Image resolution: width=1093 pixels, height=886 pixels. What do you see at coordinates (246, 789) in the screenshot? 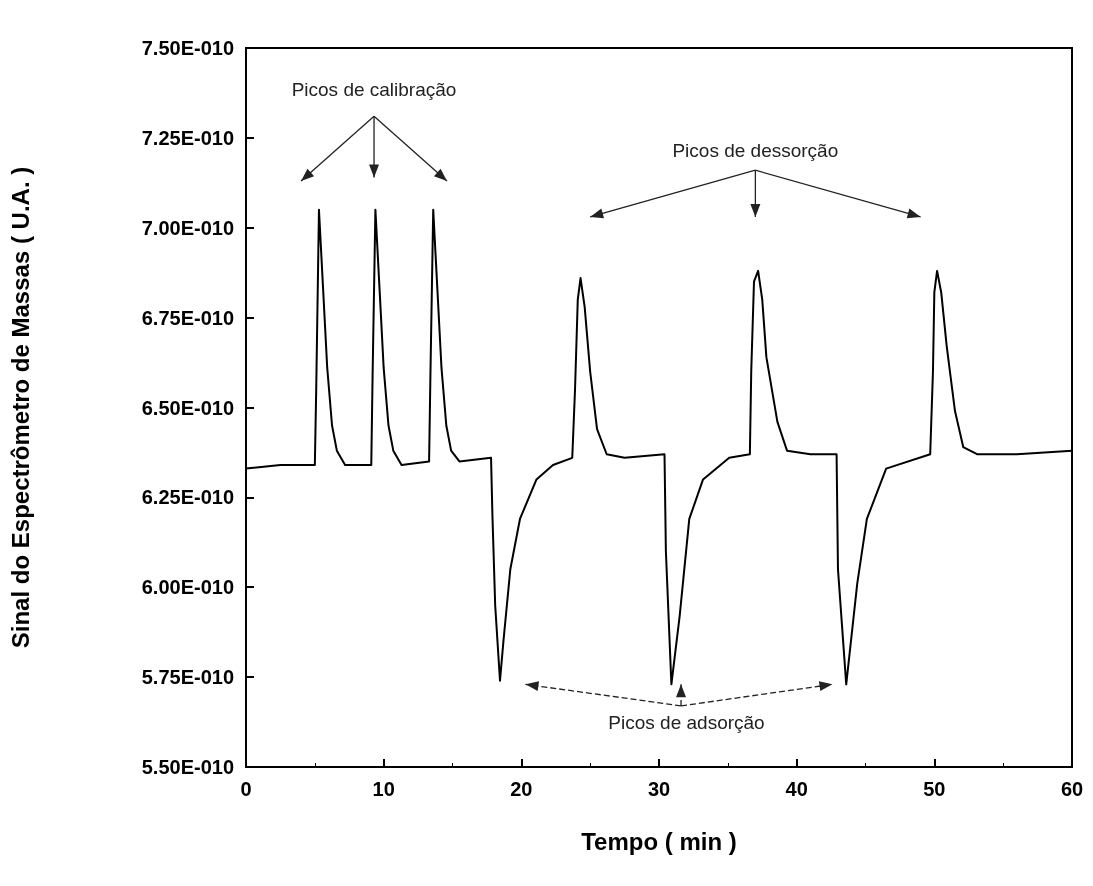
I see `x-tick-label: 0` at bounding box center [246, 789].